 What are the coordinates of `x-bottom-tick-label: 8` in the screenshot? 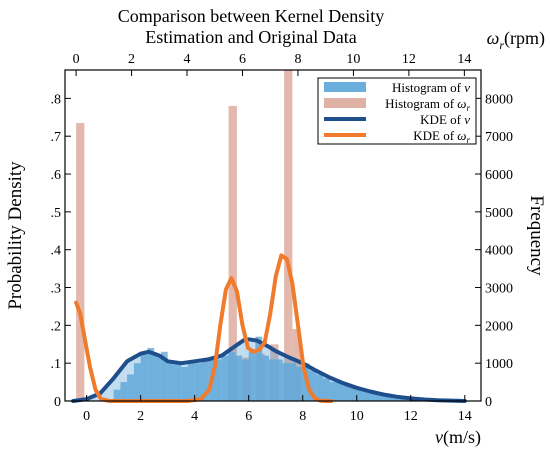 It's located at (302, 416).